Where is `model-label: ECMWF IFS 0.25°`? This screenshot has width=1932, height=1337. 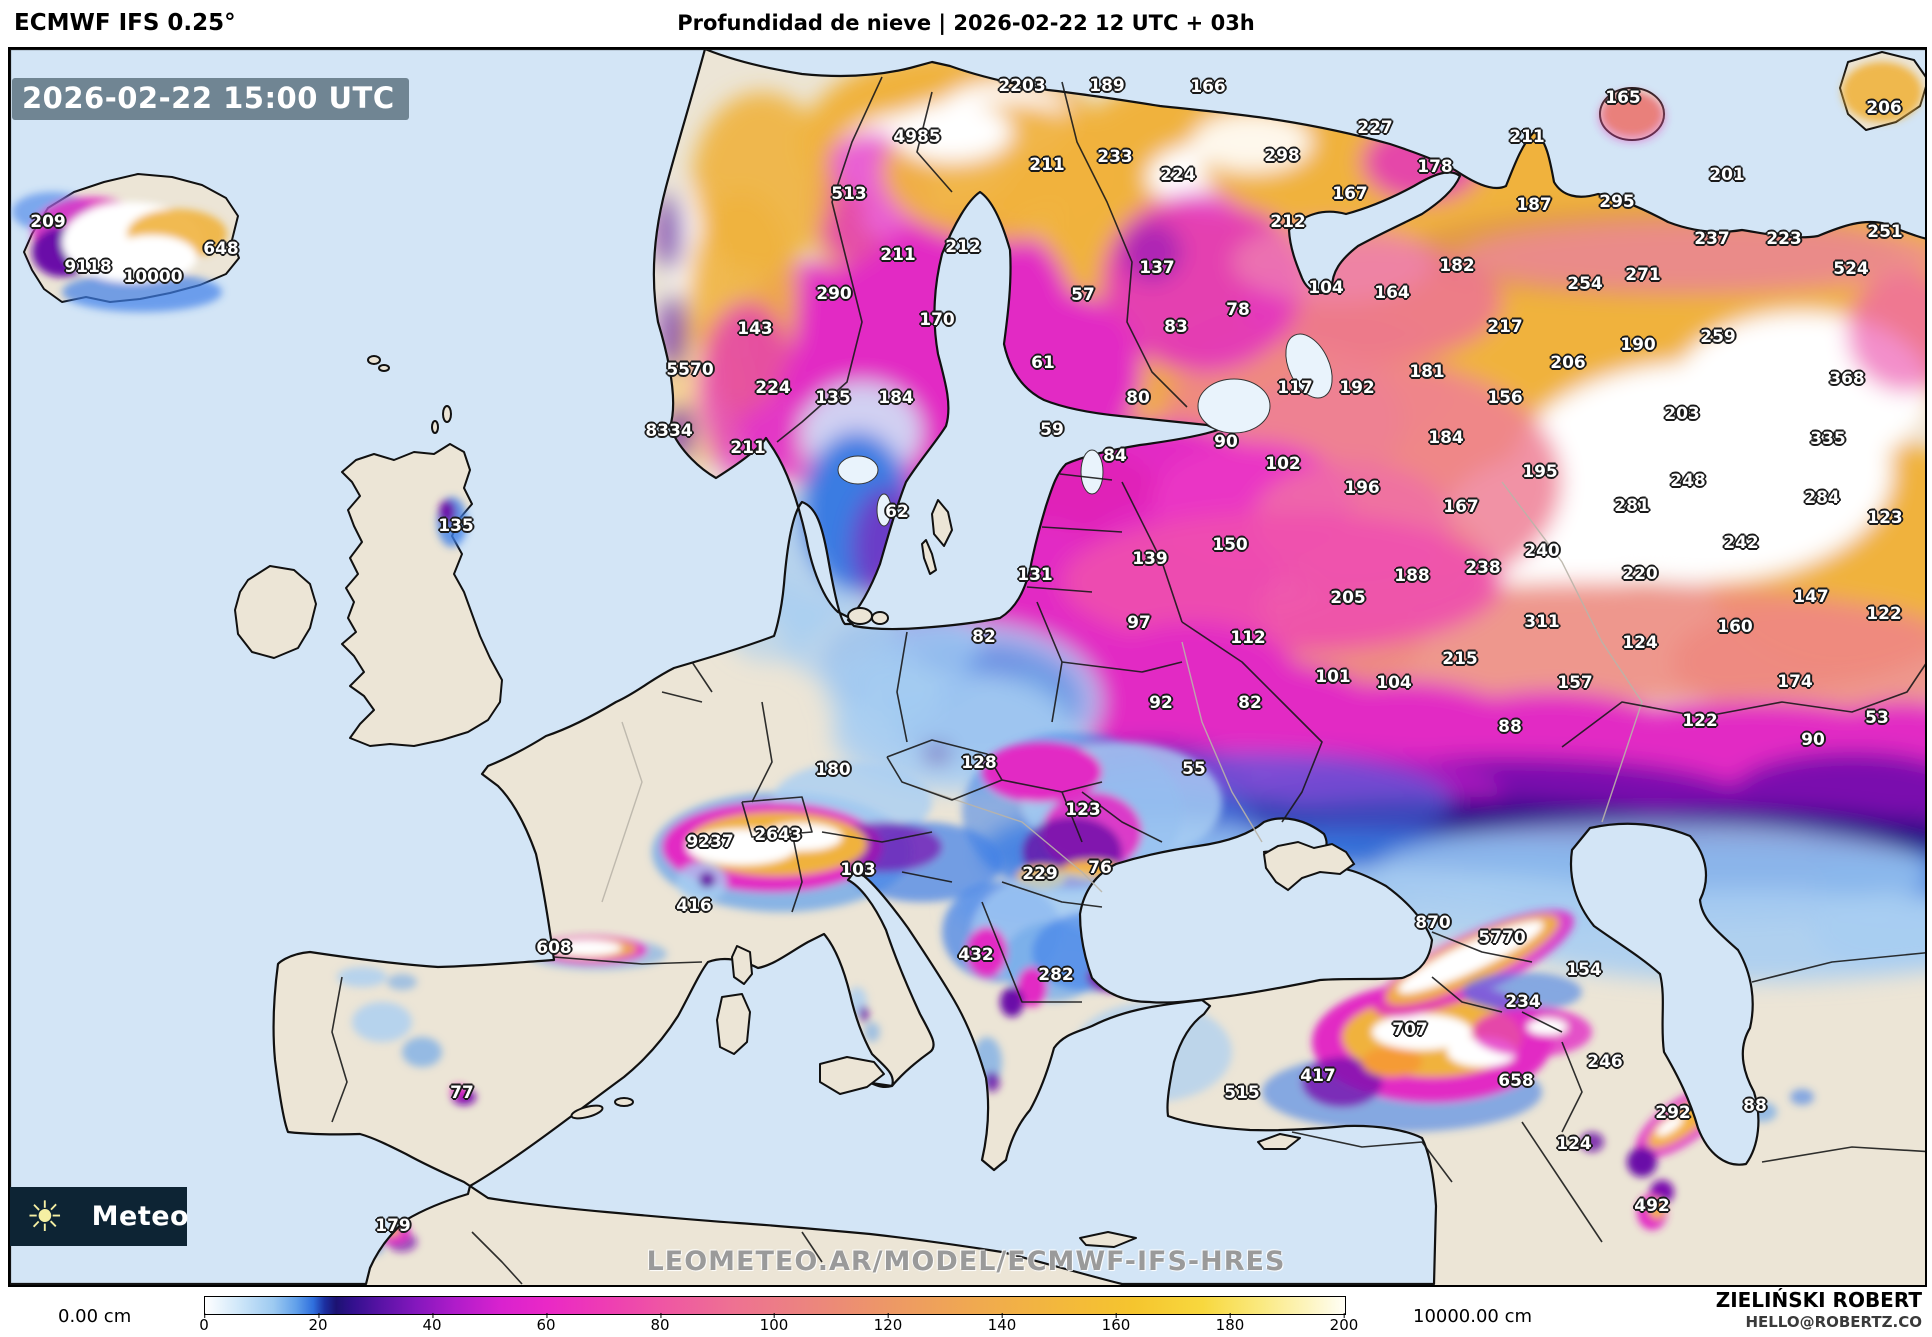
model-label: ECMWF IFS 0.25° is located at coordinates (125, 23).